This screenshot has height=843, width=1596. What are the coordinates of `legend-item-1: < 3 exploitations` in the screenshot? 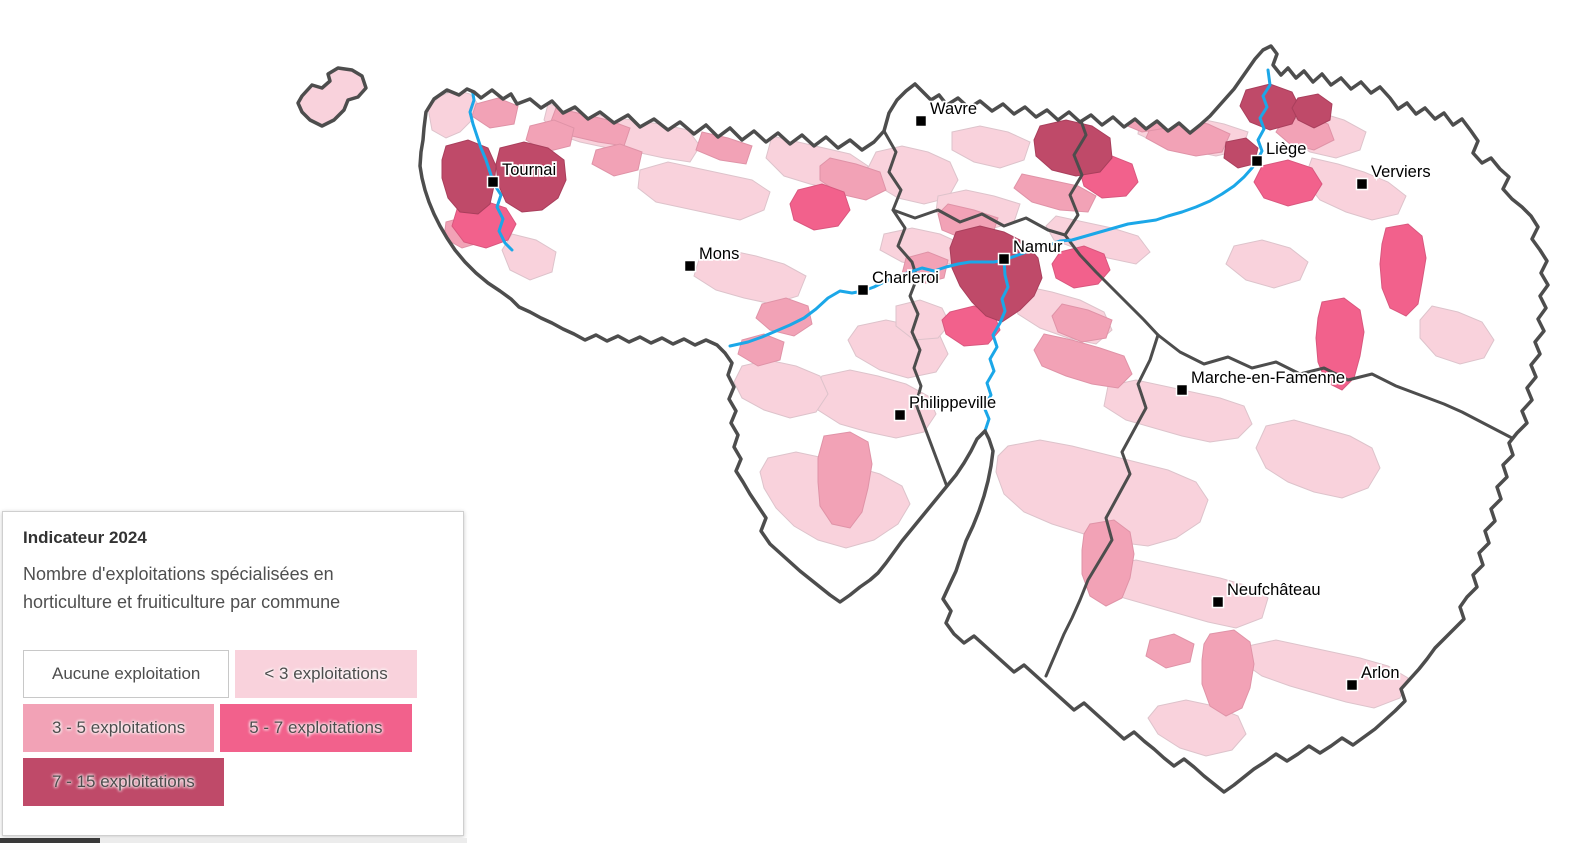 It's located at (326, 674).